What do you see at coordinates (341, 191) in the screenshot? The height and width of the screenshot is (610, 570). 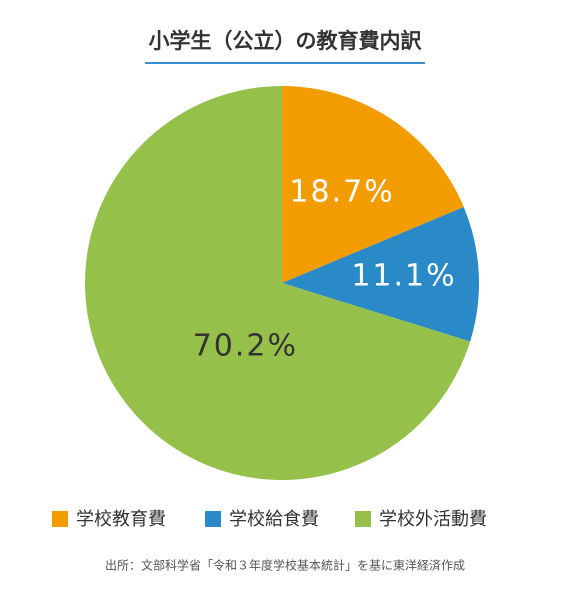 I see `slice-label: 18.7%` at bounding box center [341, 191].